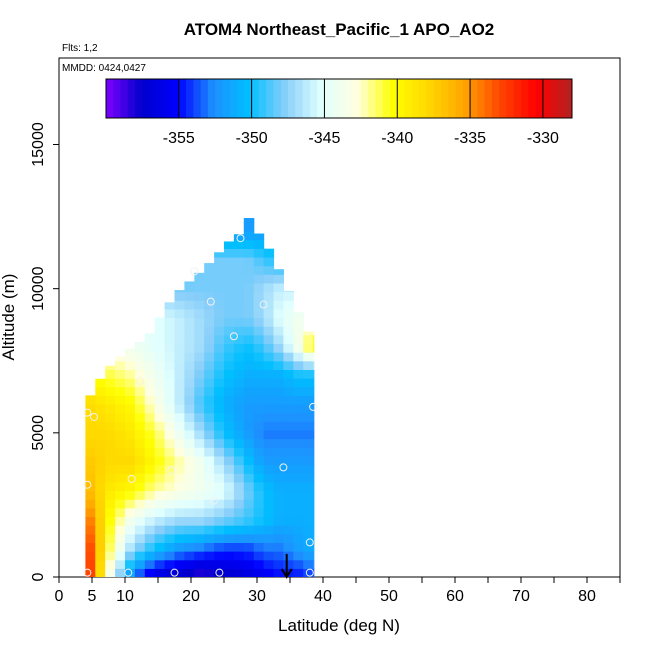  Describe the element at coordinates (80, 48) in the screenshot. I see `flights-label: Flts: 1,2` at that location.